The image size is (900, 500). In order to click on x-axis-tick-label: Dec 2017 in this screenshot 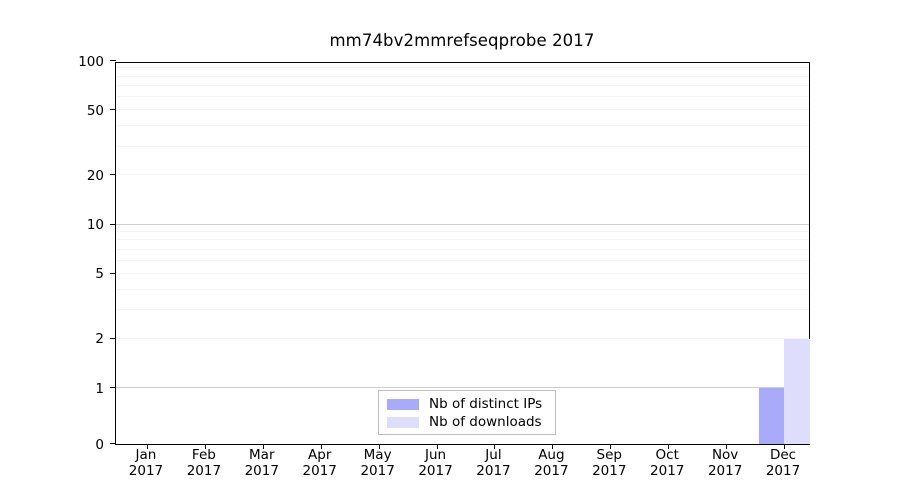, I will do `click(783, 463)`.